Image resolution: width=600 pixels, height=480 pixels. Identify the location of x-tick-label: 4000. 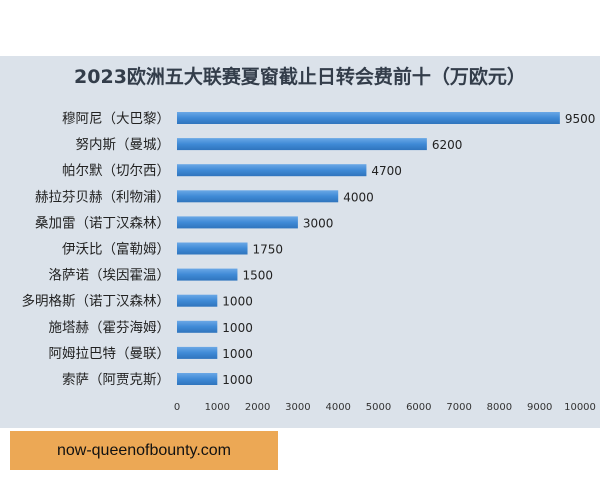
(337, 407).